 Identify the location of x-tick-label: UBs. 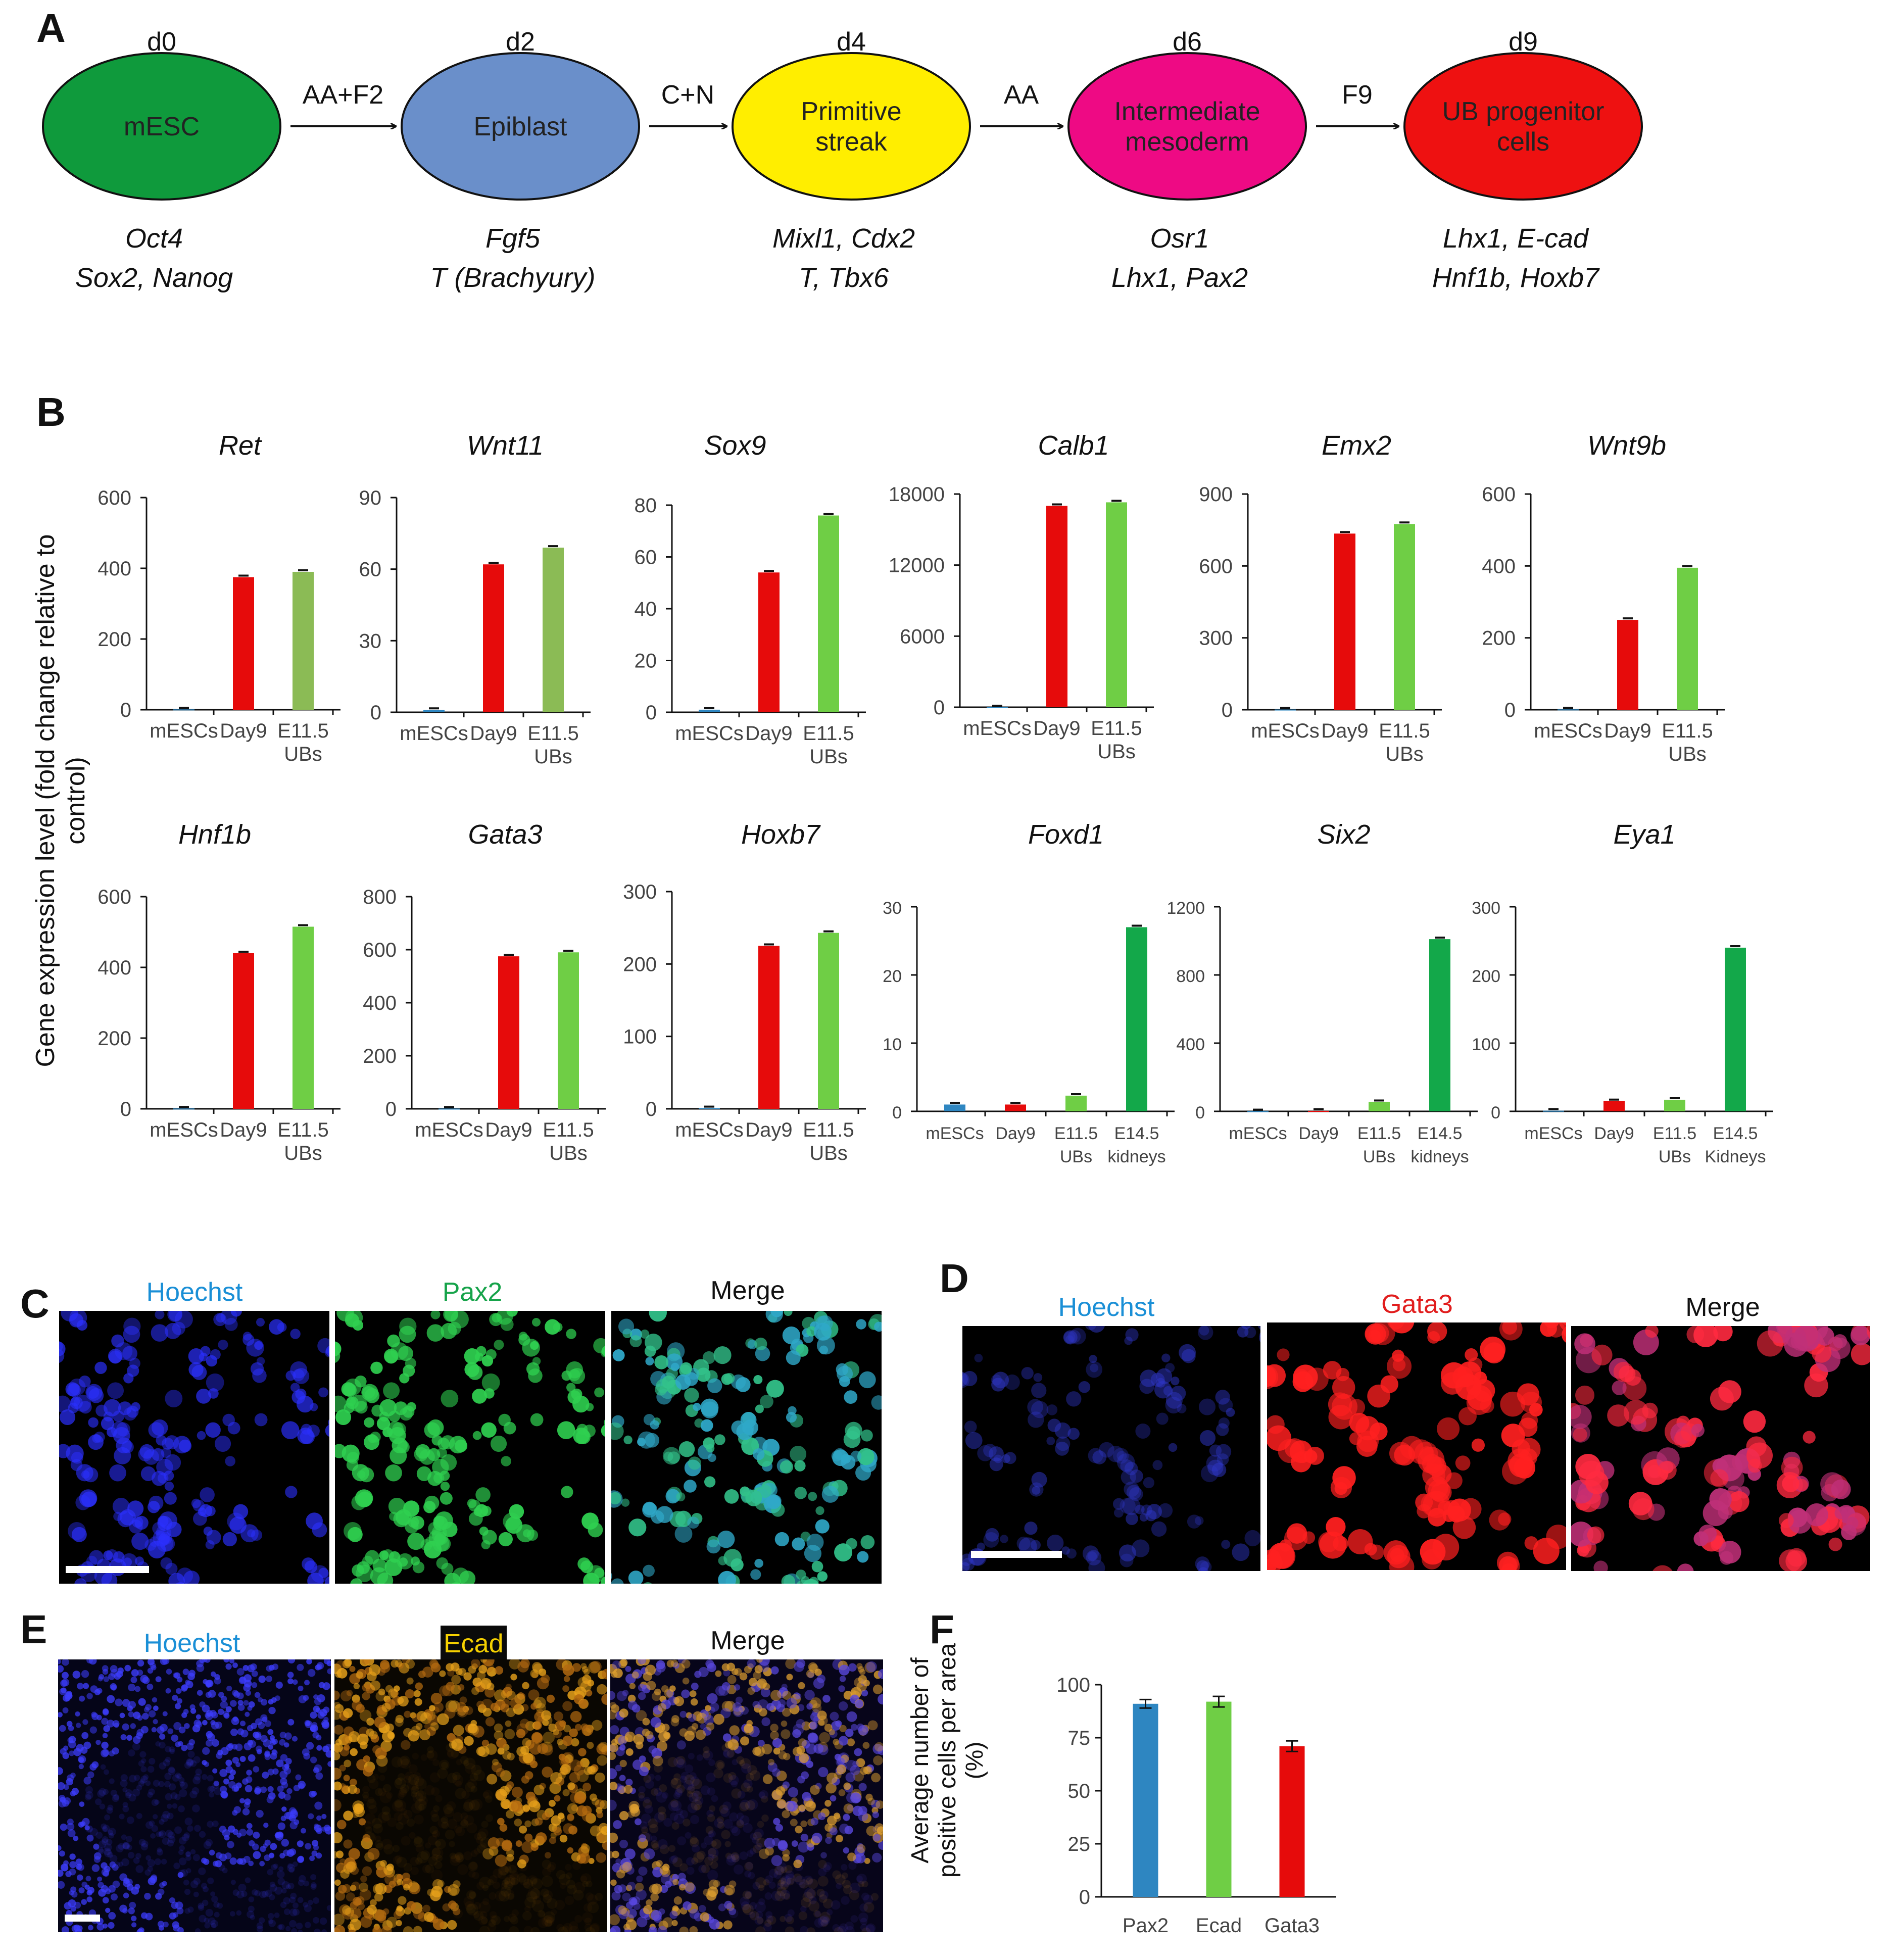
(1379, 1156).